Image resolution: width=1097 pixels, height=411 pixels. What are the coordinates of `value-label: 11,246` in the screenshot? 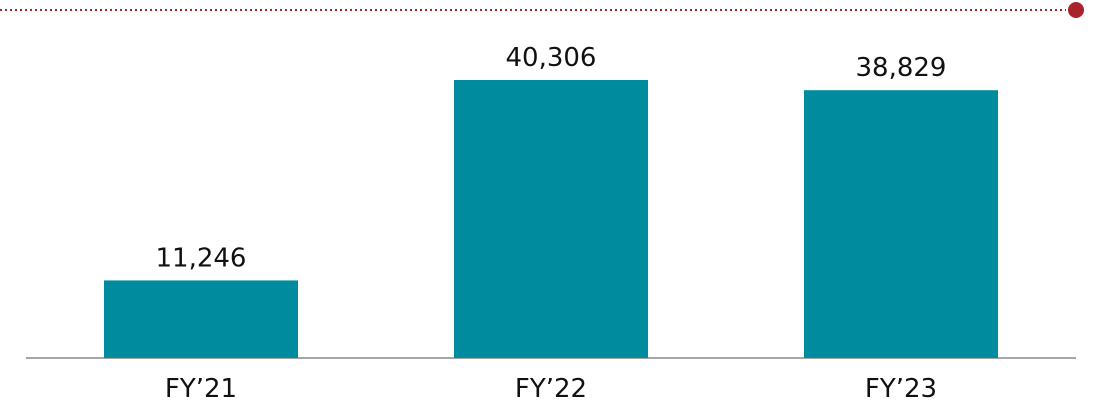 It's located at (201, 258).